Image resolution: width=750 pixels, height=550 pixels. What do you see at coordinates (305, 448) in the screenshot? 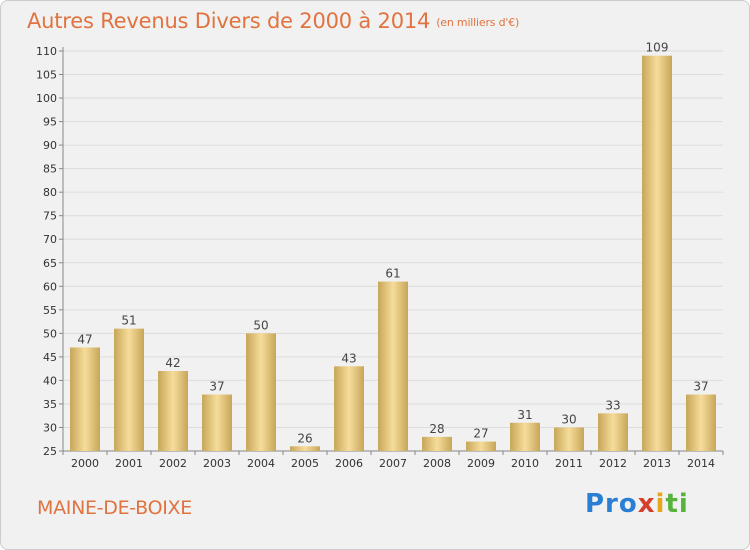
I see `bar-2005` at bounding box center [305, 448].